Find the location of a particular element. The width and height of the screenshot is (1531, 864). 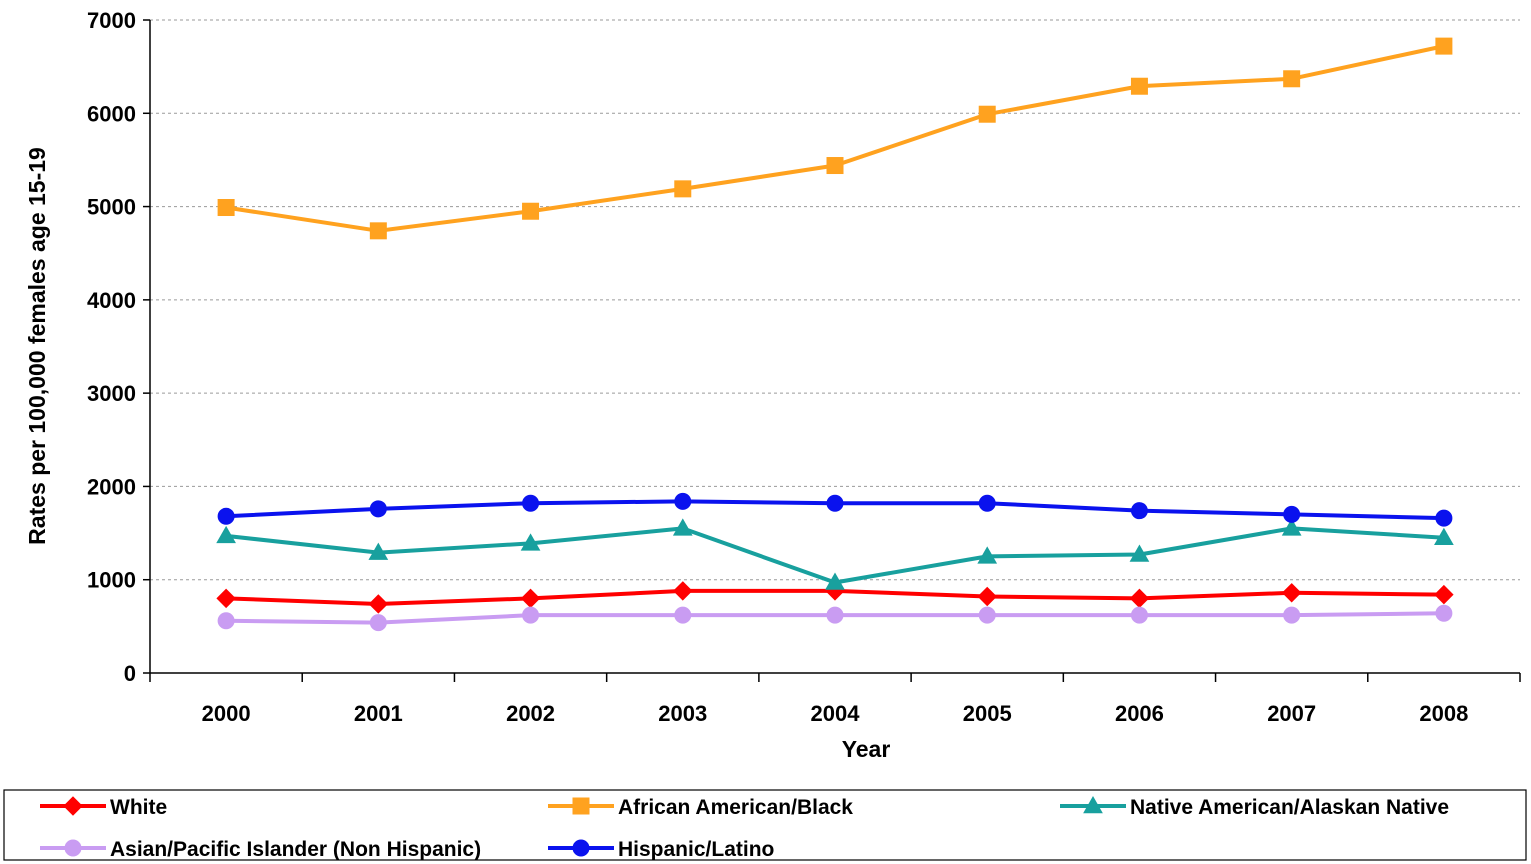

y-tick-label: 3000 is located at coordinates (111, 393).